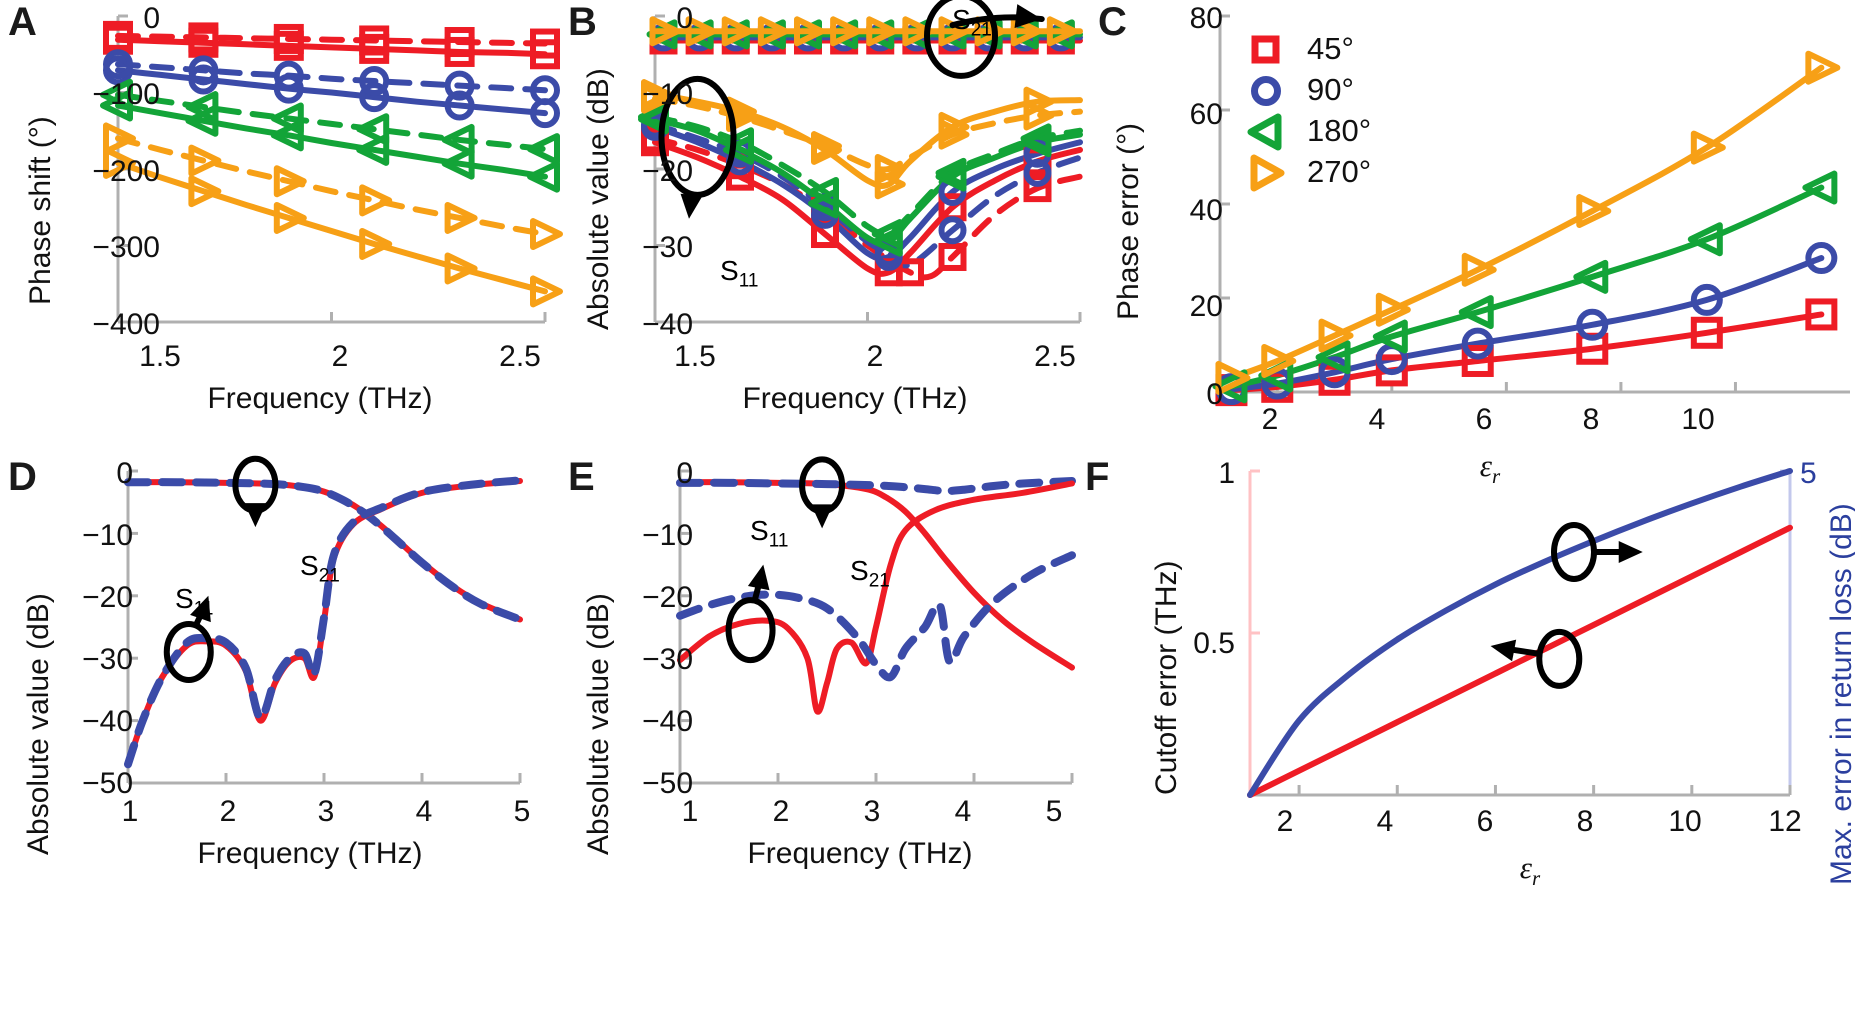 This screenshot has height=1033, width=1855. Describe the element at coordinates (1685, 821) in the screenshot. I see `panel-f-xtick-4: 10` at that location.